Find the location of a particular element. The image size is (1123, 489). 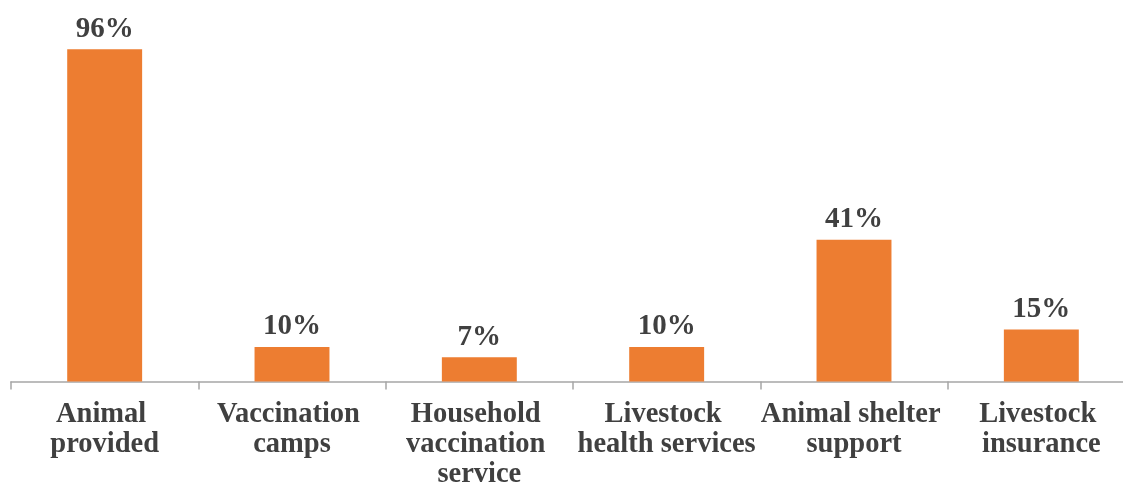

data-label: 15% is located at coordinates (1041, 307).